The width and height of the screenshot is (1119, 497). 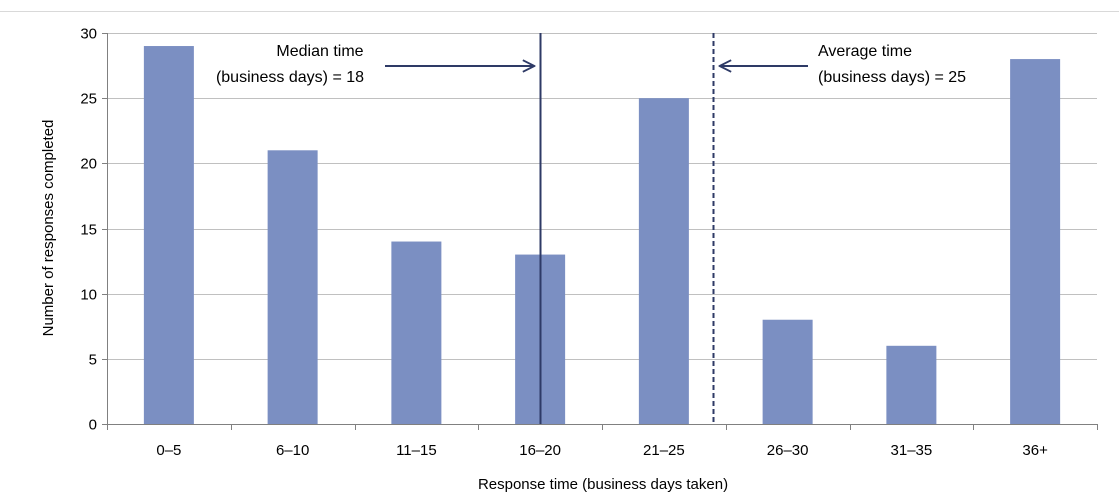 I want to click on x-tick-label: 6–10, so click(x=292, y=450).